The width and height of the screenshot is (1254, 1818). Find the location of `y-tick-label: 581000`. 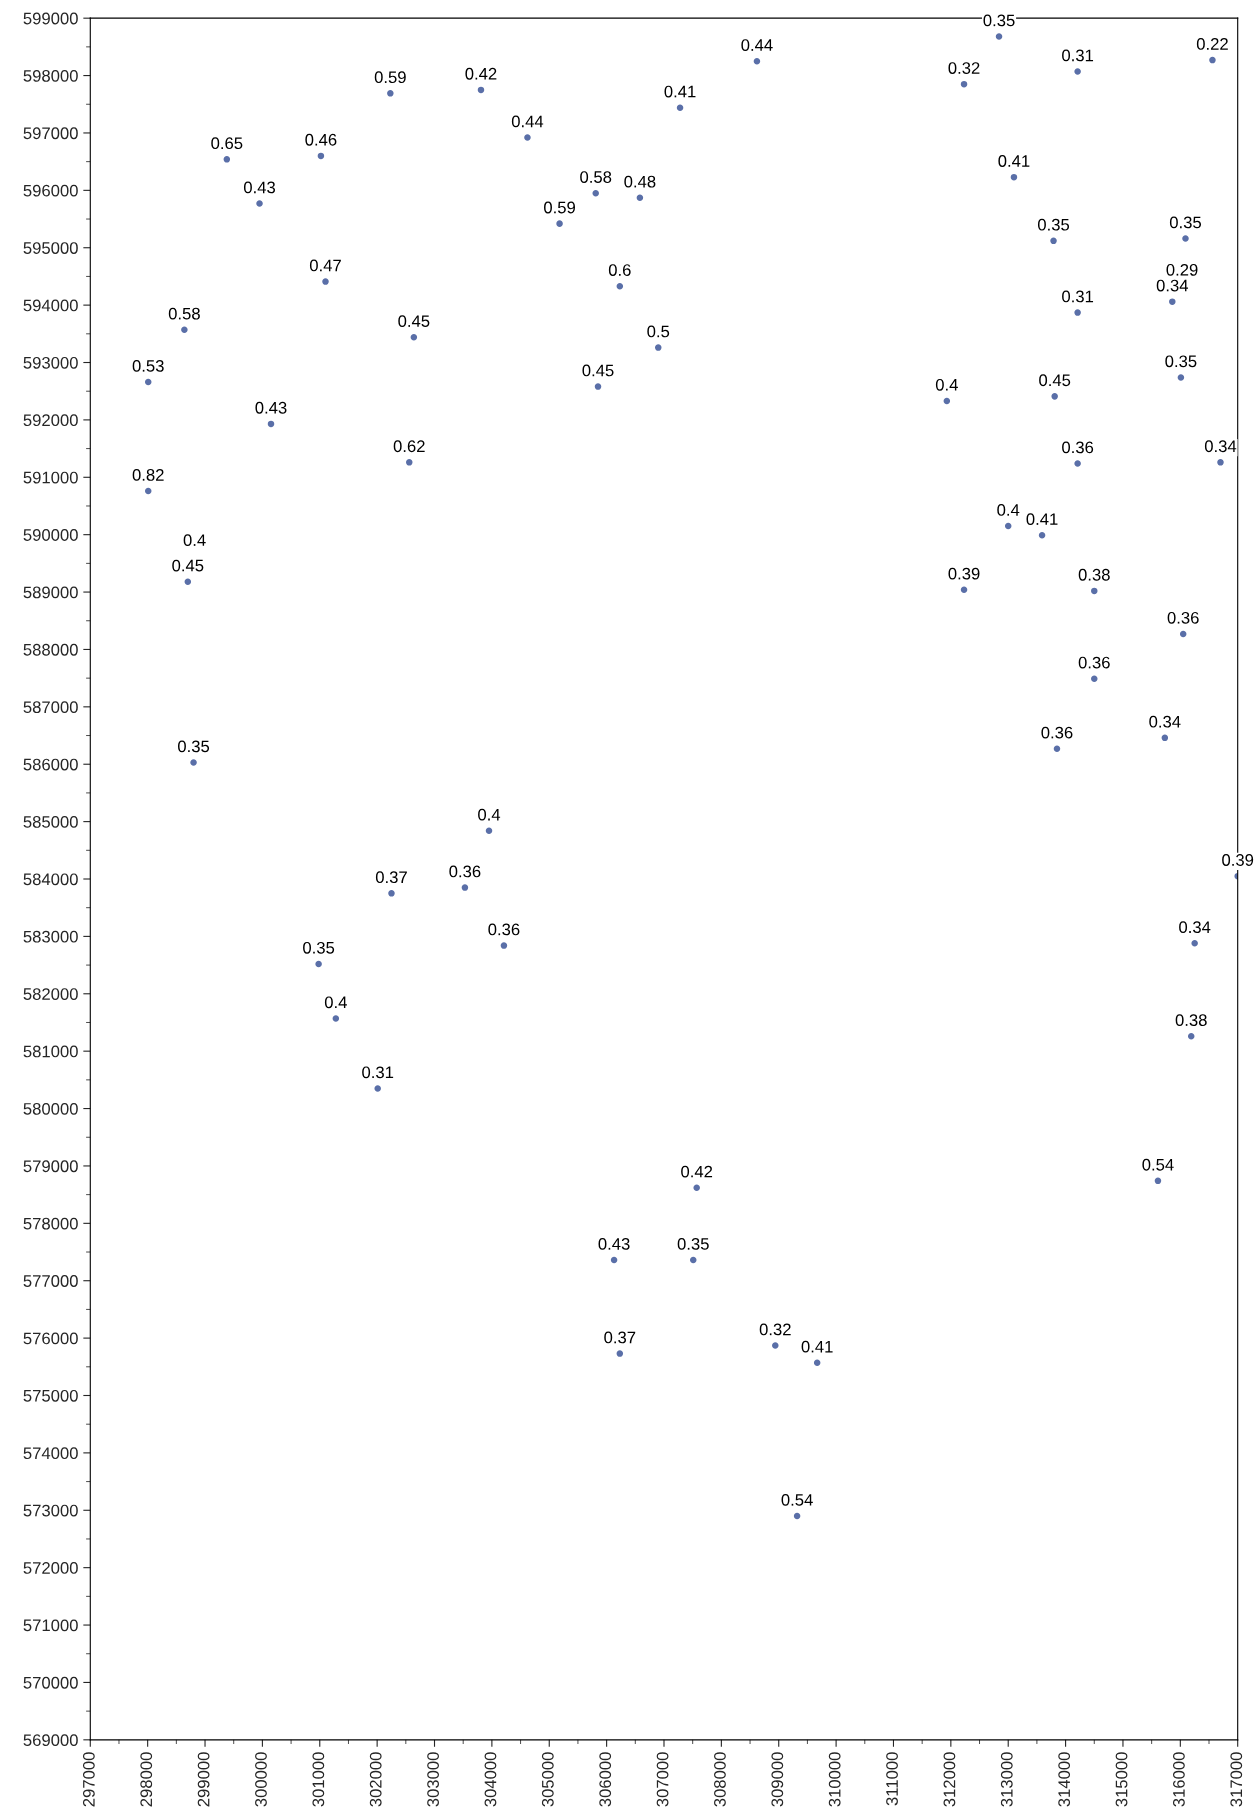

y-tick-label: 581000 is located at coordinates (50, 1051).